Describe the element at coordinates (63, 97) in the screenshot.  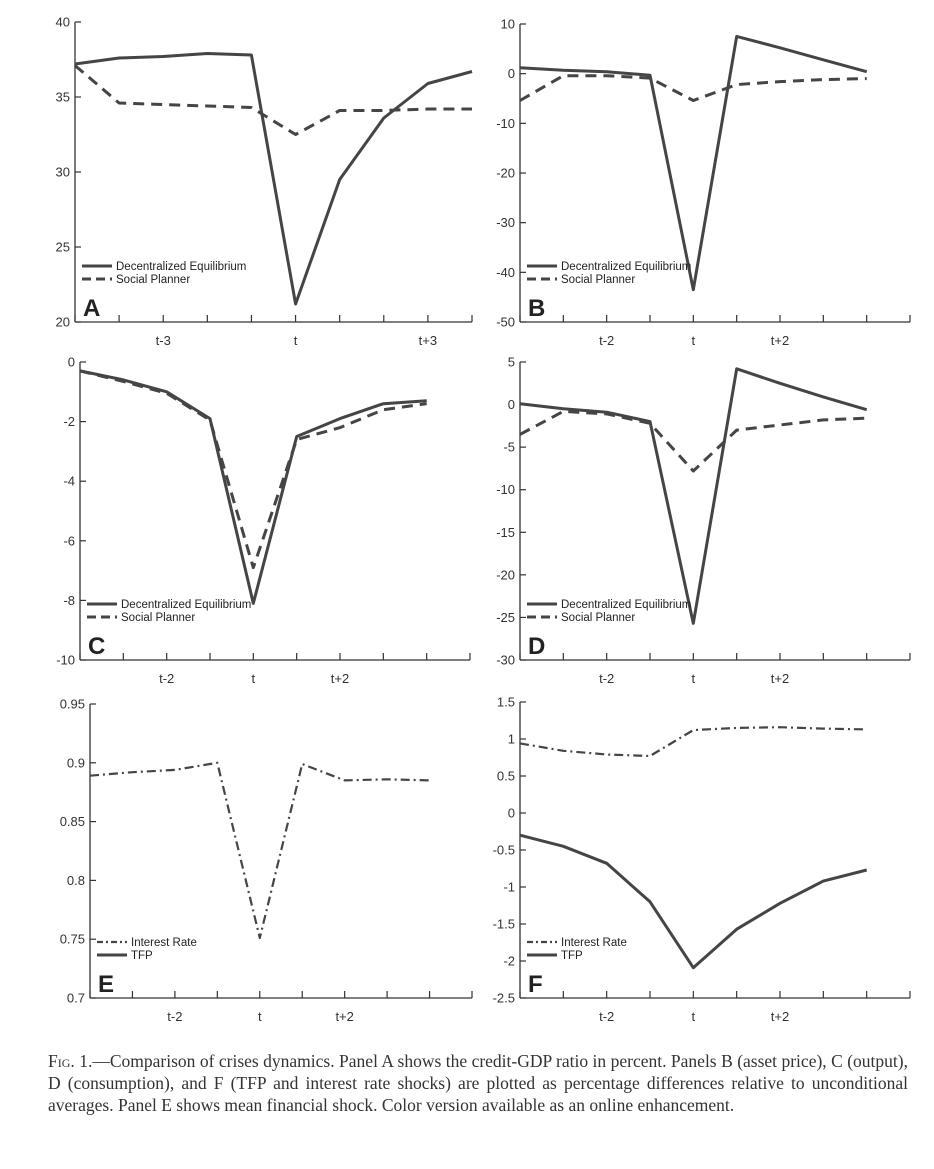
I see `y-tick-label: 35` at that location.